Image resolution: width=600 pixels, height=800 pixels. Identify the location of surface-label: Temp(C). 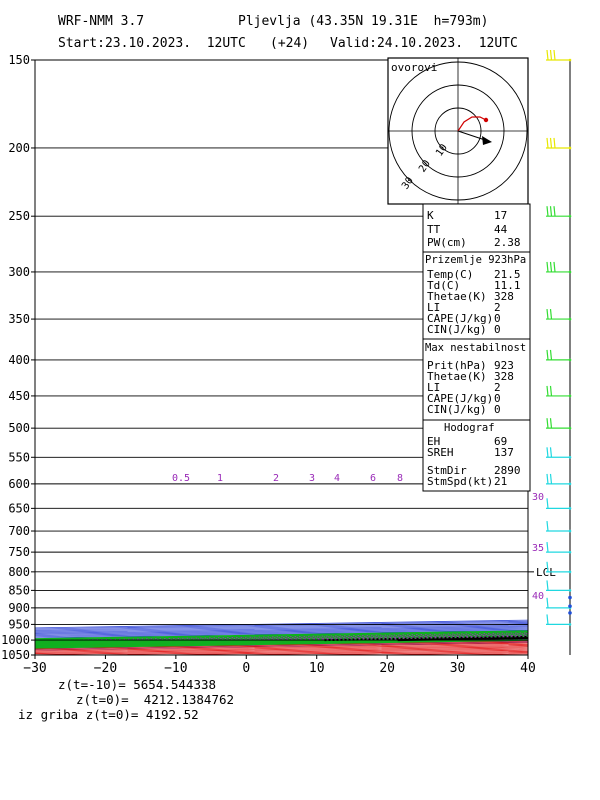
(450, 274).